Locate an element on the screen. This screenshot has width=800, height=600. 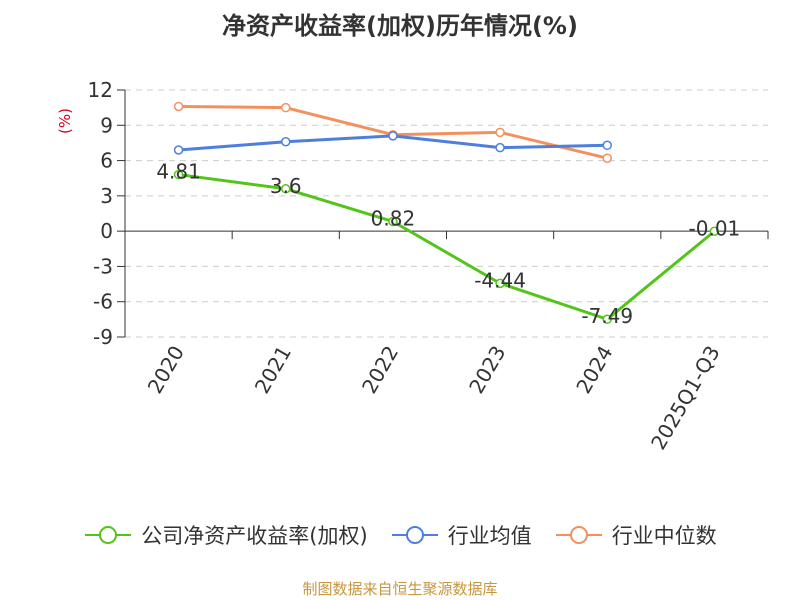
y-tick-label: 12 is located at coordinates (100, 90).